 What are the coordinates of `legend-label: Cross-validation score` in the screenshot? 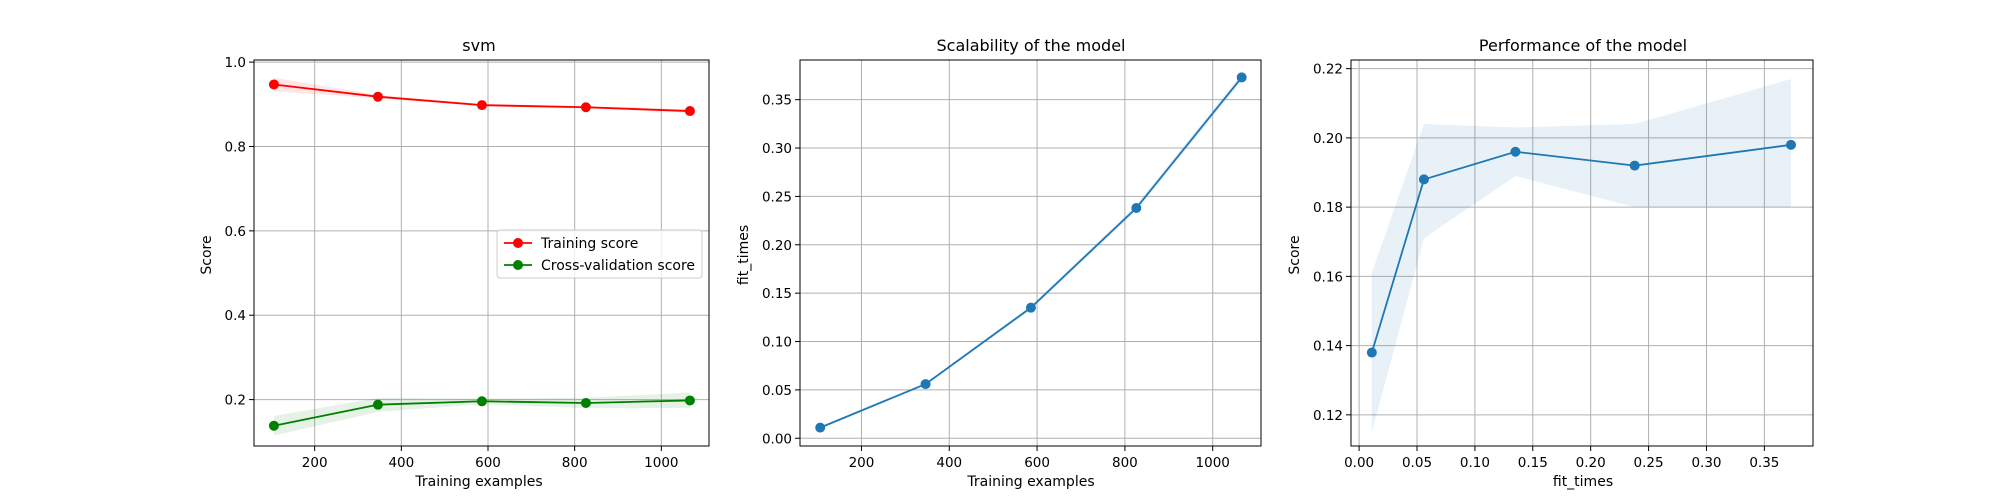 It's located at (618, 266).